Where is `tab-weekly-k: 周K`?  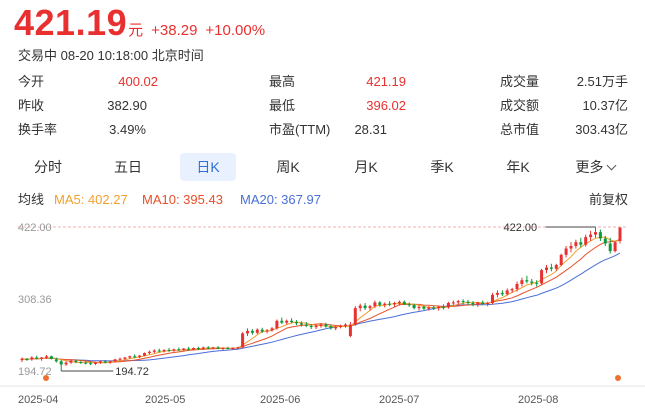
tab-weekly-k: 周K is located at coordinates (288, 167).